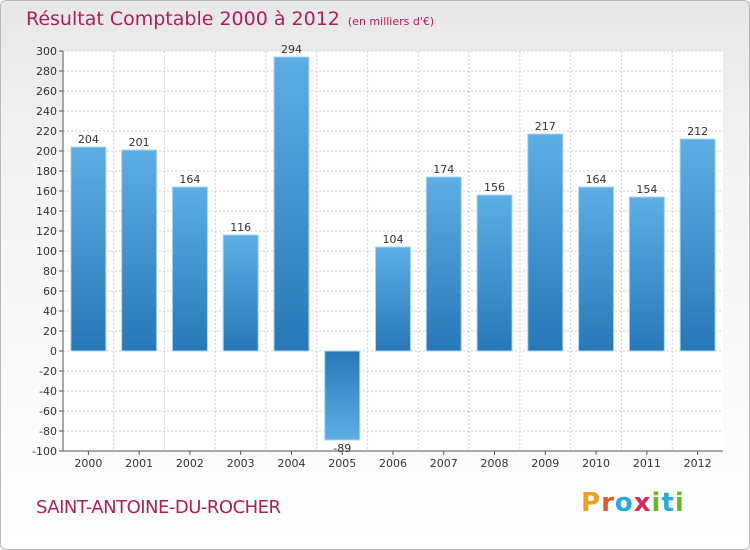  Describe the element at coordinates (158, 507) in the screenshot. I see `commune-name: SAINT-ANTOINE-DU-ROCHER` at that location.